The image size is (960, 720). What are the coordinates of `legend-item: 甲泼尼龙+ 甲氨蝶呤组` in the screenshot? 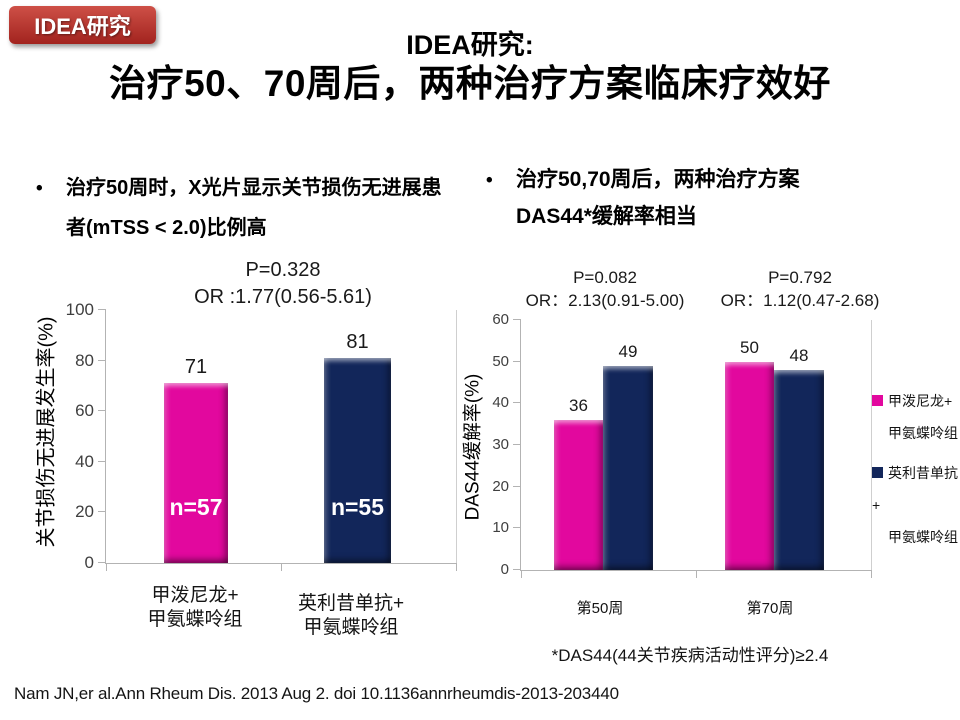 It's located at (915, 417).